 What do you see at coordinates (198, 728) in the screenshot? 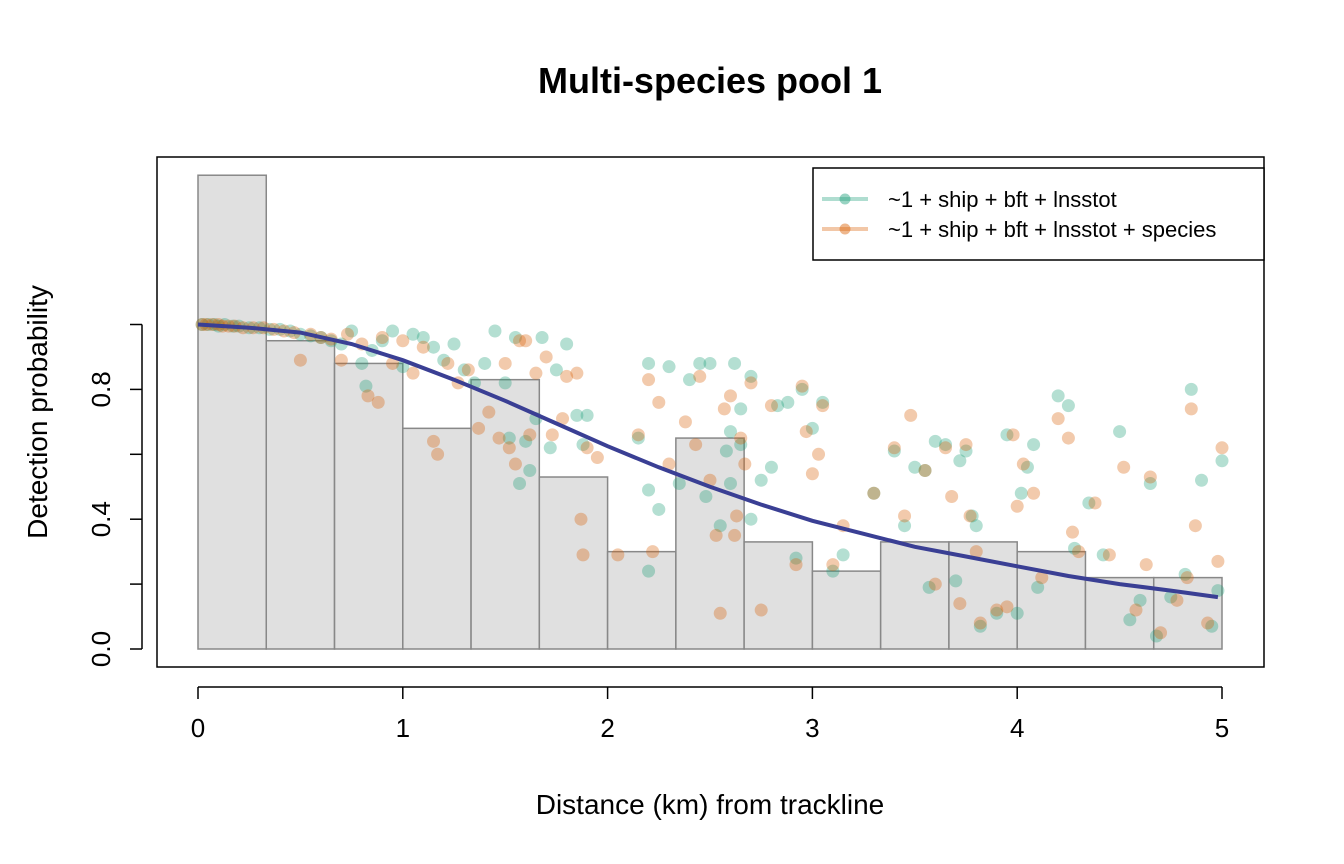
I see `x-tick-label: 0` at bounding box center [198, 728].